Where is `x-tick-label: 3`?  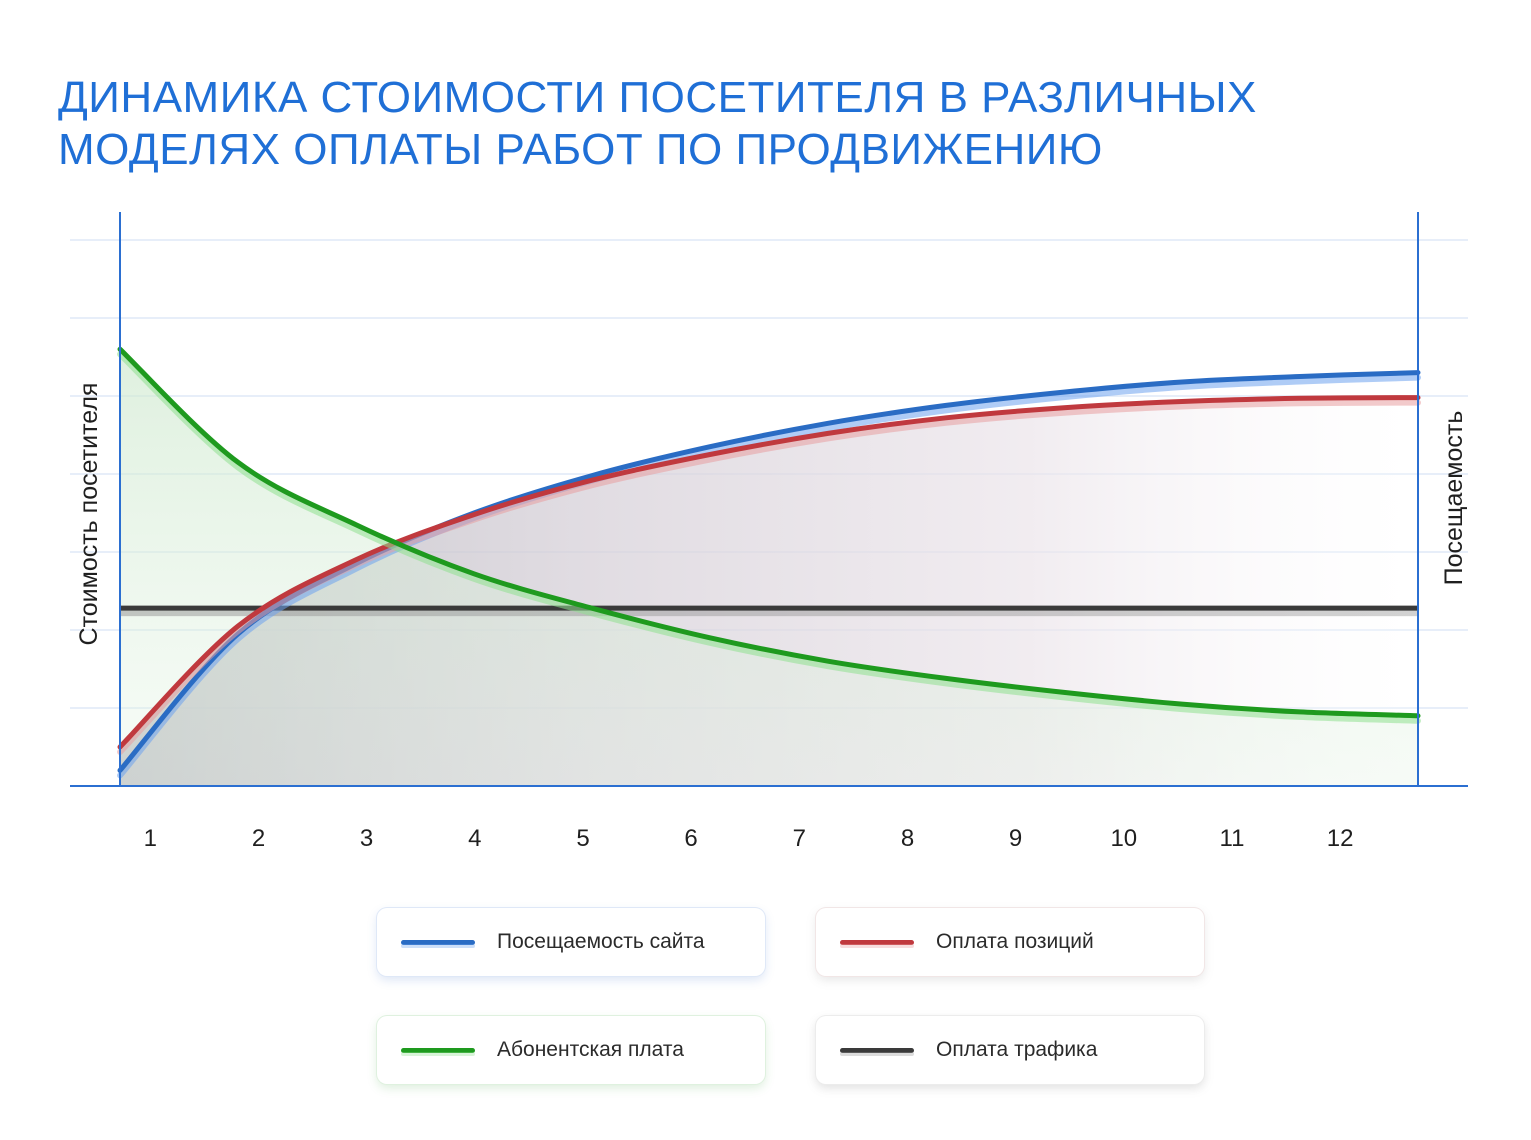 x-tick-label: 3 is located at coordinates (366, 838).